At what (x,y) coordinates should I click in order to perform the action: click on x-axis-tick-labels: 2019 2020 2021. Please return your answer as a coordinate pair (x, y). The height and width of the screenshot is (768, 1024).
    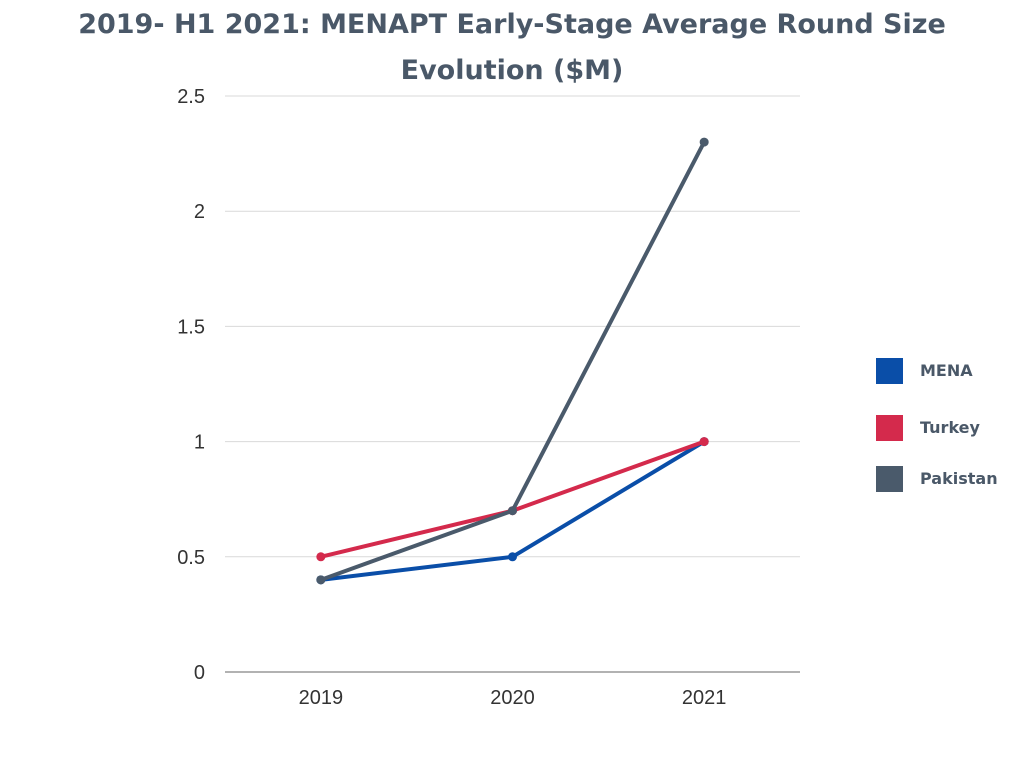
    Looking at the image, I should click on (513, 698).